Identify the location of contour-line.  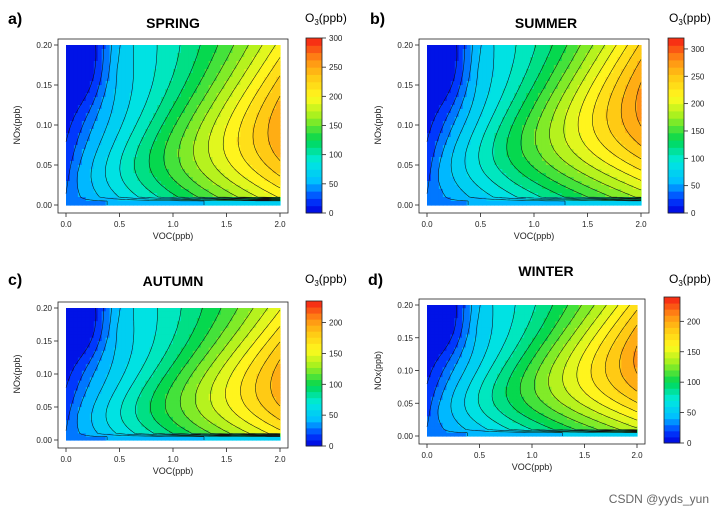
(192, 123).